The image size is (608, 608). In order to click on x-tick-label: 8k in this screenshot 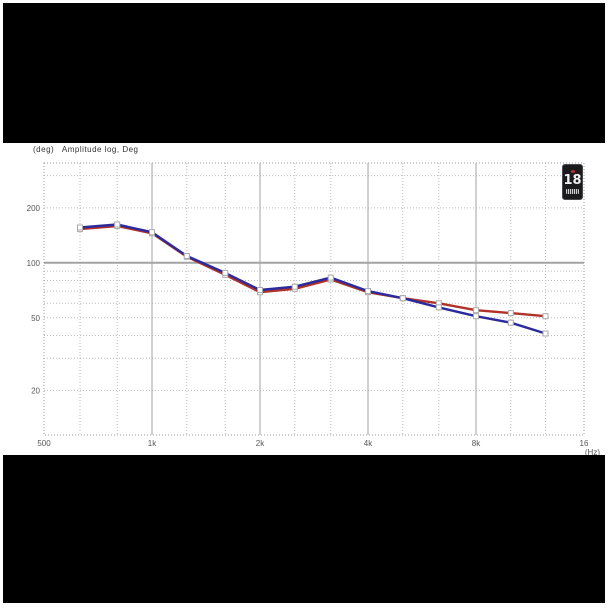, I will do `click(476, 443)`.